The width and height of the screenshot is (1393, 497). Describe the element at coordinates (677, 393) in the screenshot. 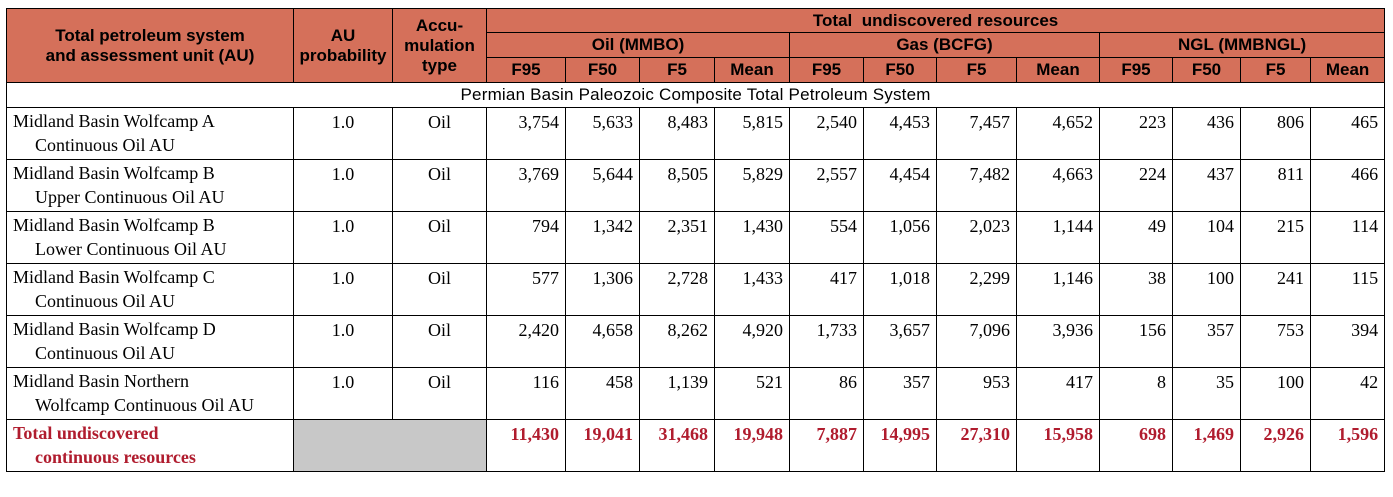

I see `oil-f5-cell: 1,139` at that location.